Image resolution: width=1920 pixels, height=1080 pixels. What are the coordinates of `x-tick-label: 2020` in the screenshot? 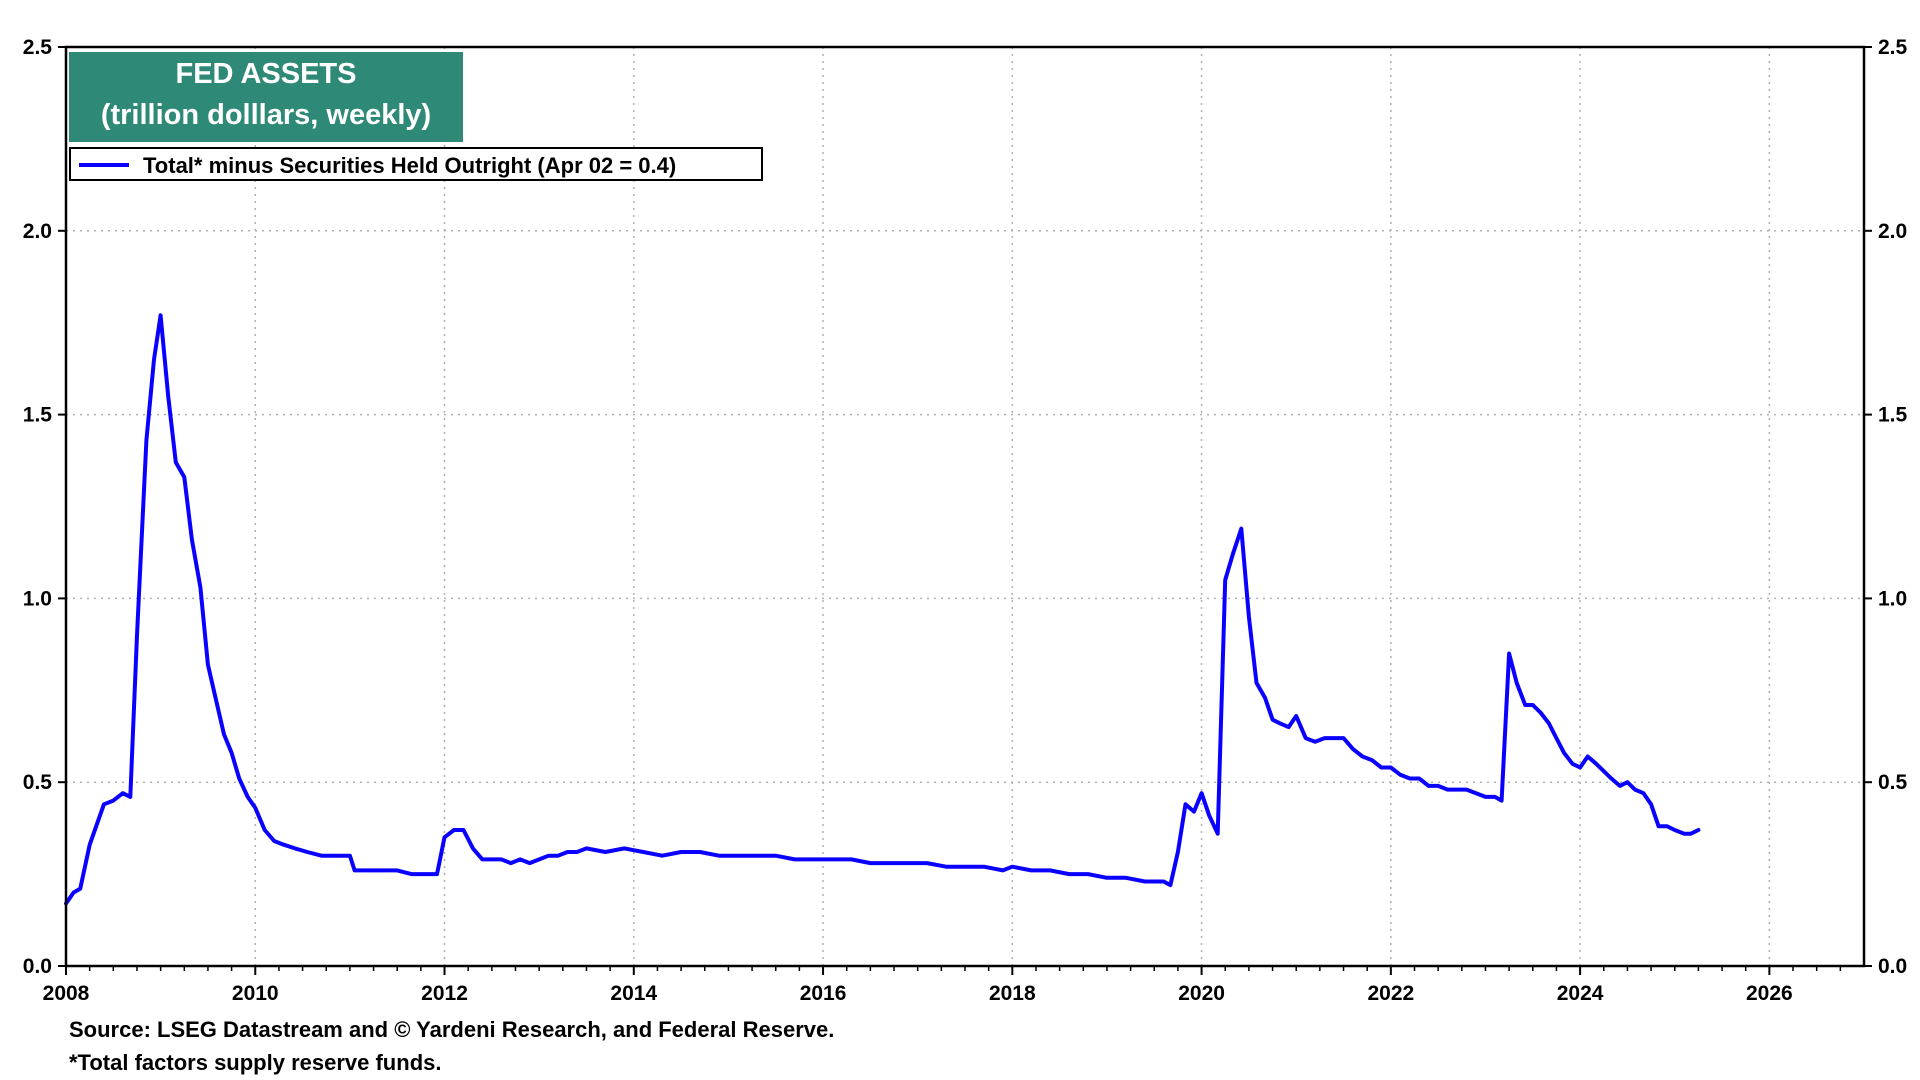 It's located at (1201, 993).